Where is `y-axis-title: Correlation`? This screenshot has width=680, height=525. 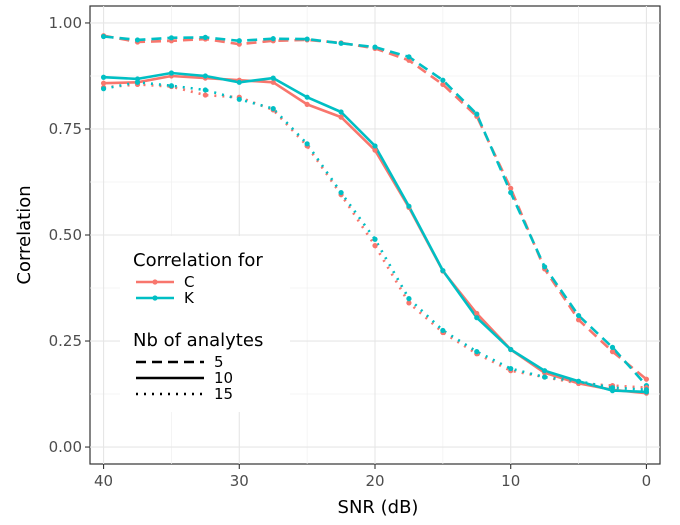
y-axis-title: Correlation is located at coordinates (24, 234).